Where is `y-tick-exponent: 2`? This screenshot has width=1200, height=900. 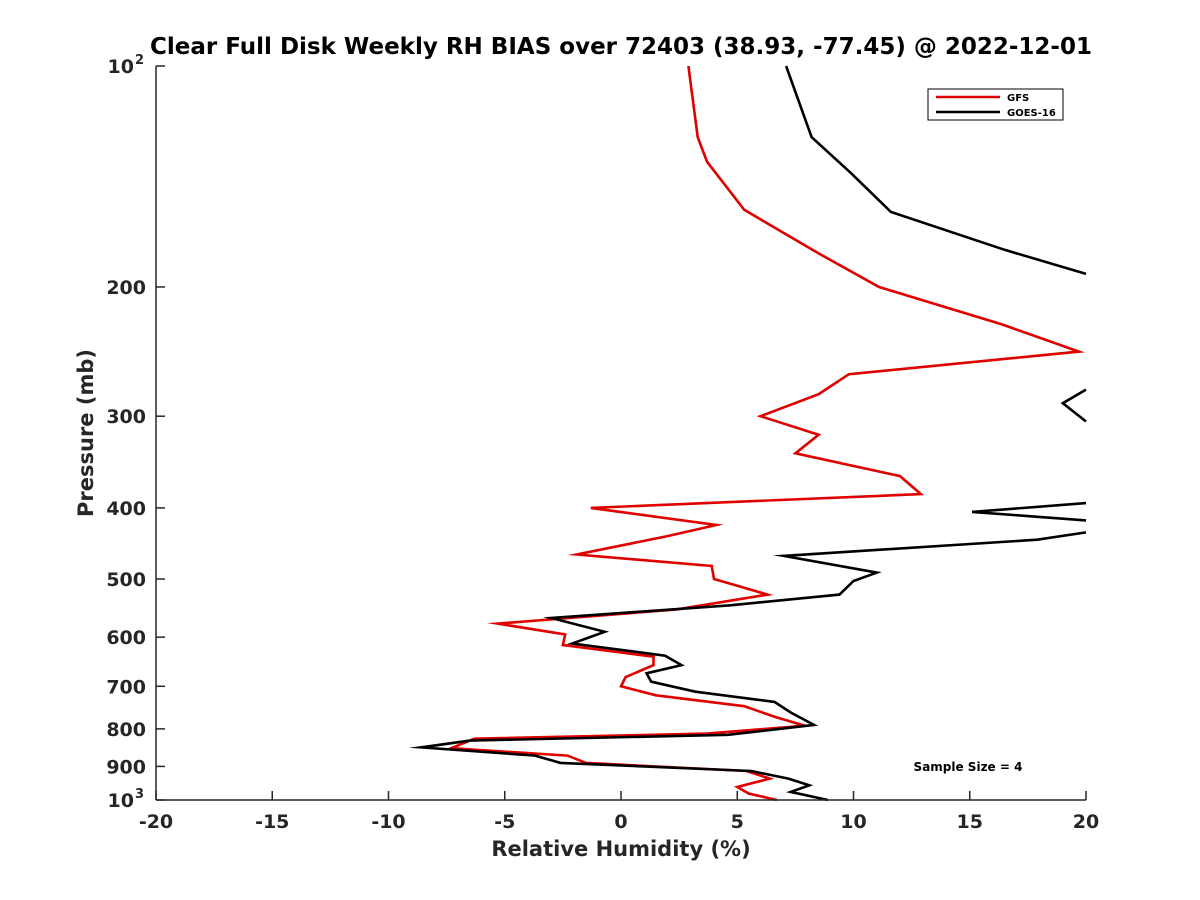 y-tick-exponent: 2 is located at coordinates (139, 60).